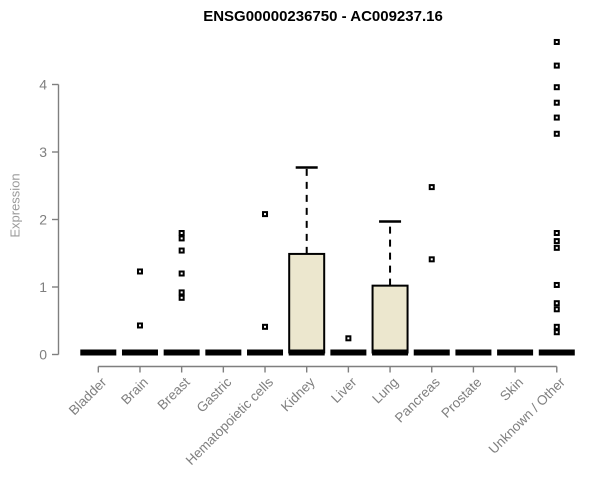 The height and width of the screenshot is (500, 600). I want to click on x-tick-label: Bladder, so click(88, 396).